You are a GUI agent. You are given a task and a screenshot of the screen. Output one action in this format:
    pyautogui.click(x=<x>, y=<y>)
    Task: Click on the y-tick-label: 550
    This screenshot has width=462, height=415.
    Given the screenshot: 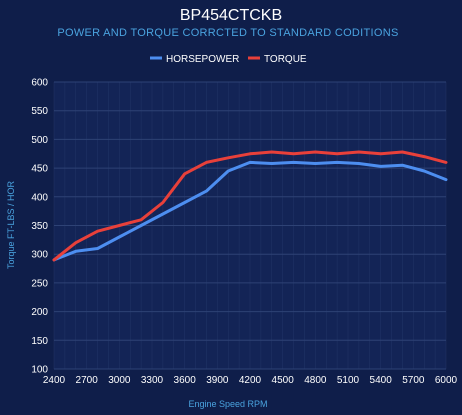 What is the action you would take?
    pyautogui.click(x=39, y=111)
    